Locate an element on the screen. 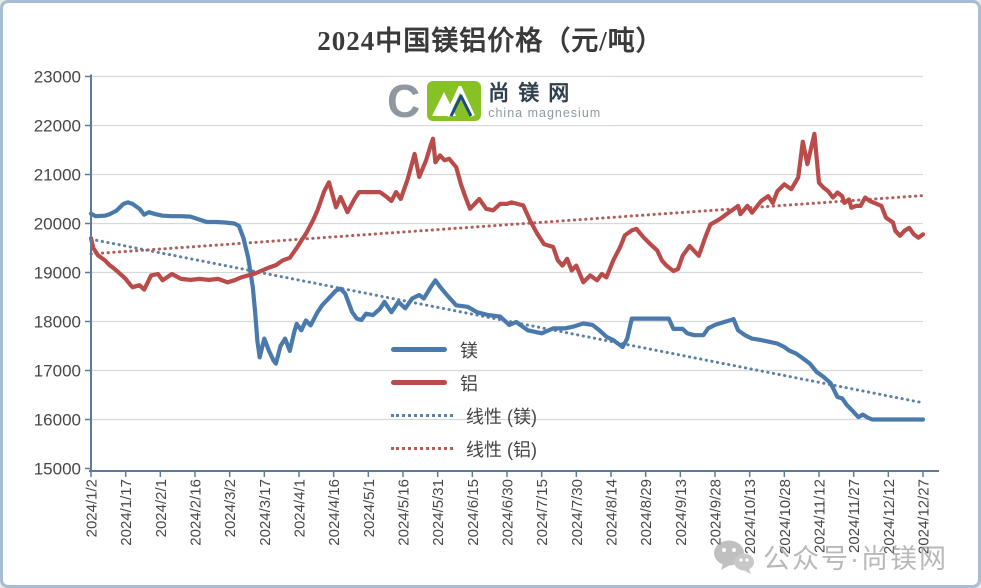 This screenshot has width=981, height=588. legend-item-al: 铝 is located at coordinates (464, 382).